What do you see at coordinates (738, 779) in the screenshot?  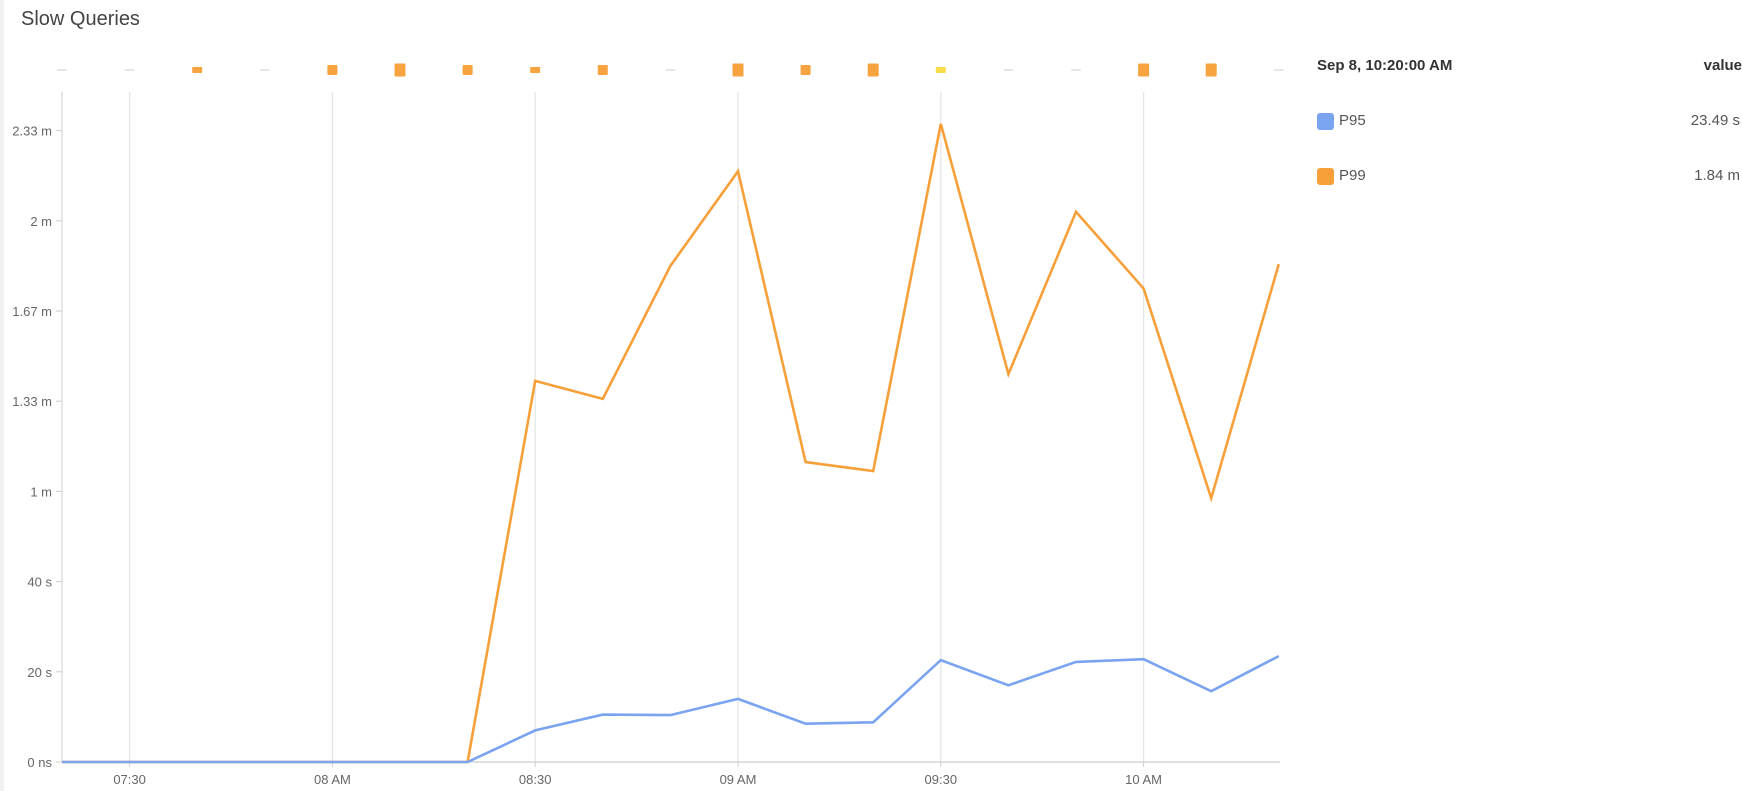 I see `x-tick-label-3: 09 AM` at bounding box center [738, 779].